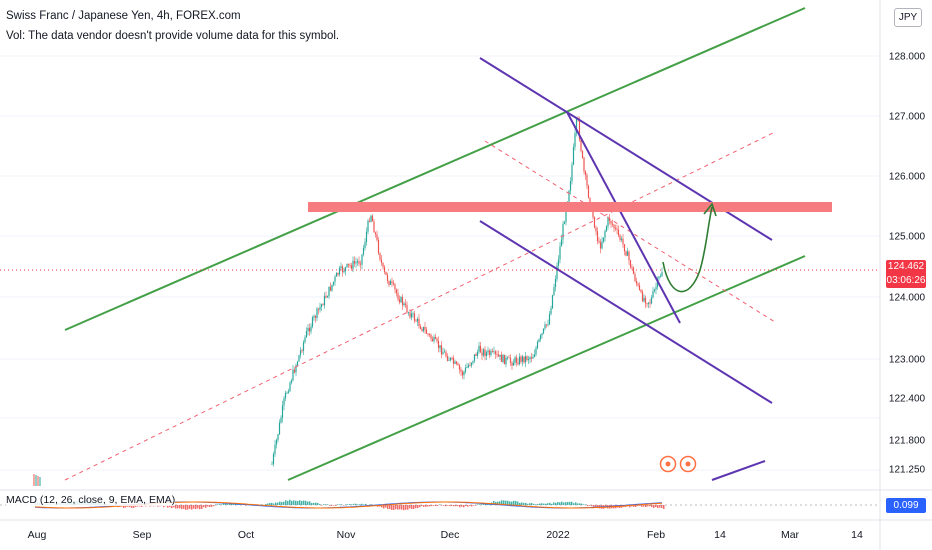  I want to click on price-tick-label: 121.250, so click(907, 470).